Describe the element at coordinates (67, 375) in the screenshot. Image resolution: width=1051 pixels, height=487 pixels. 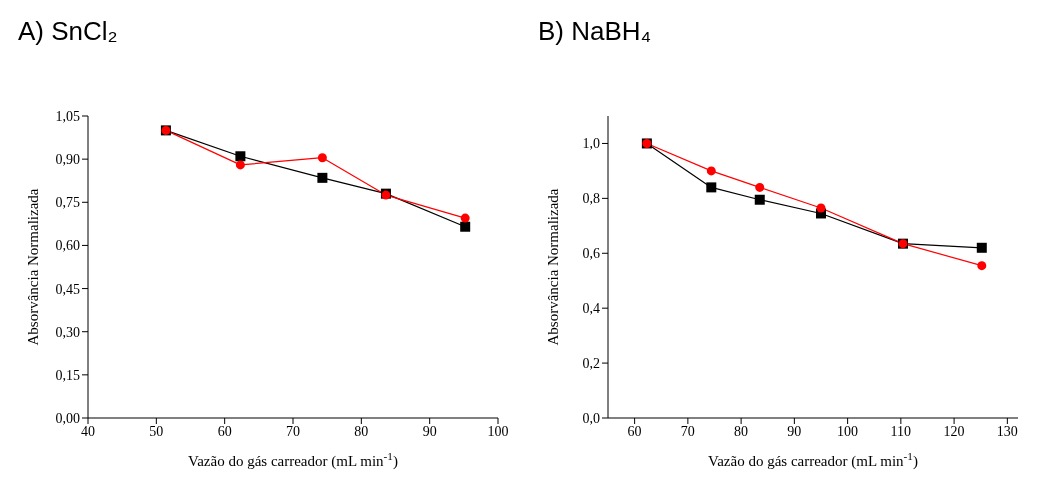
I see `y-tick-label: 0,15` at that location.